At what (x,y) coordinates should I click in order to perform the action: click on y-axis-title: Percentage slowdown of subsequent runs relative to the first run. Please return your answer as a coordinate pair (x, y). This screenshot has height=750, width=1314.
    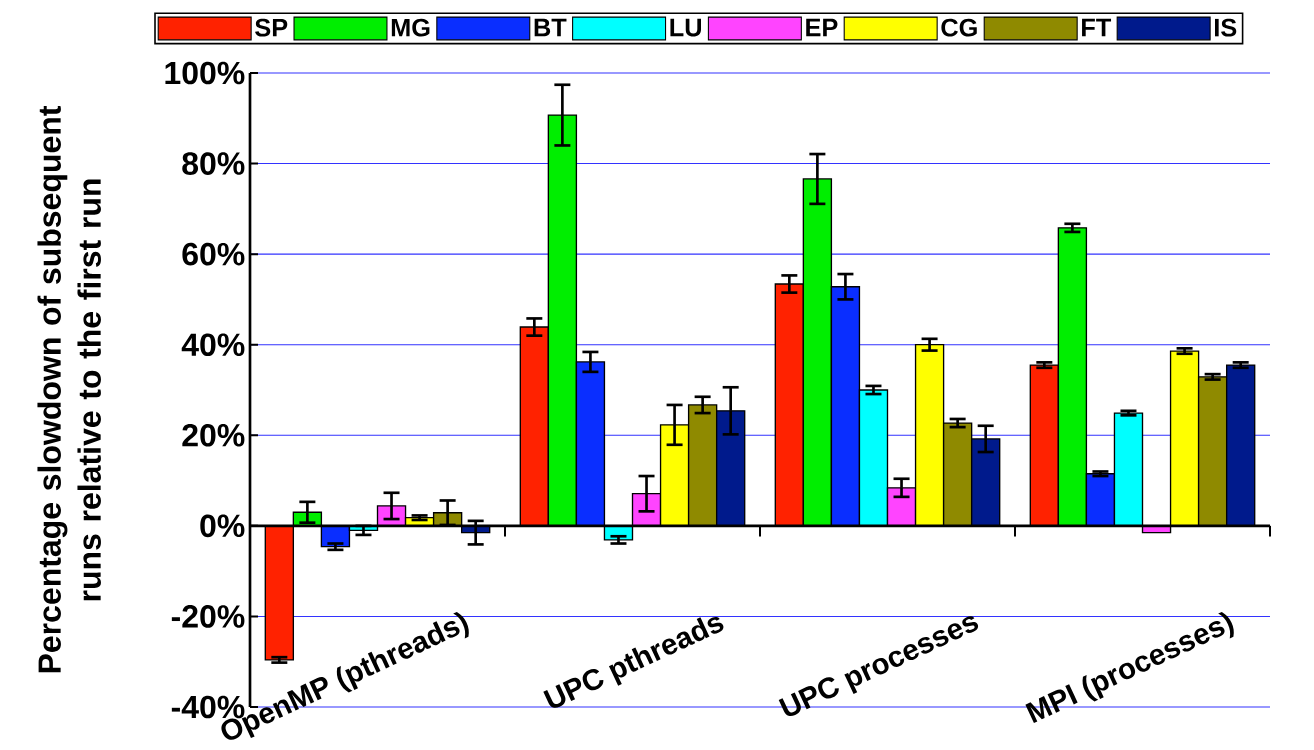
    Looking at the image, I should click on (69, 389).